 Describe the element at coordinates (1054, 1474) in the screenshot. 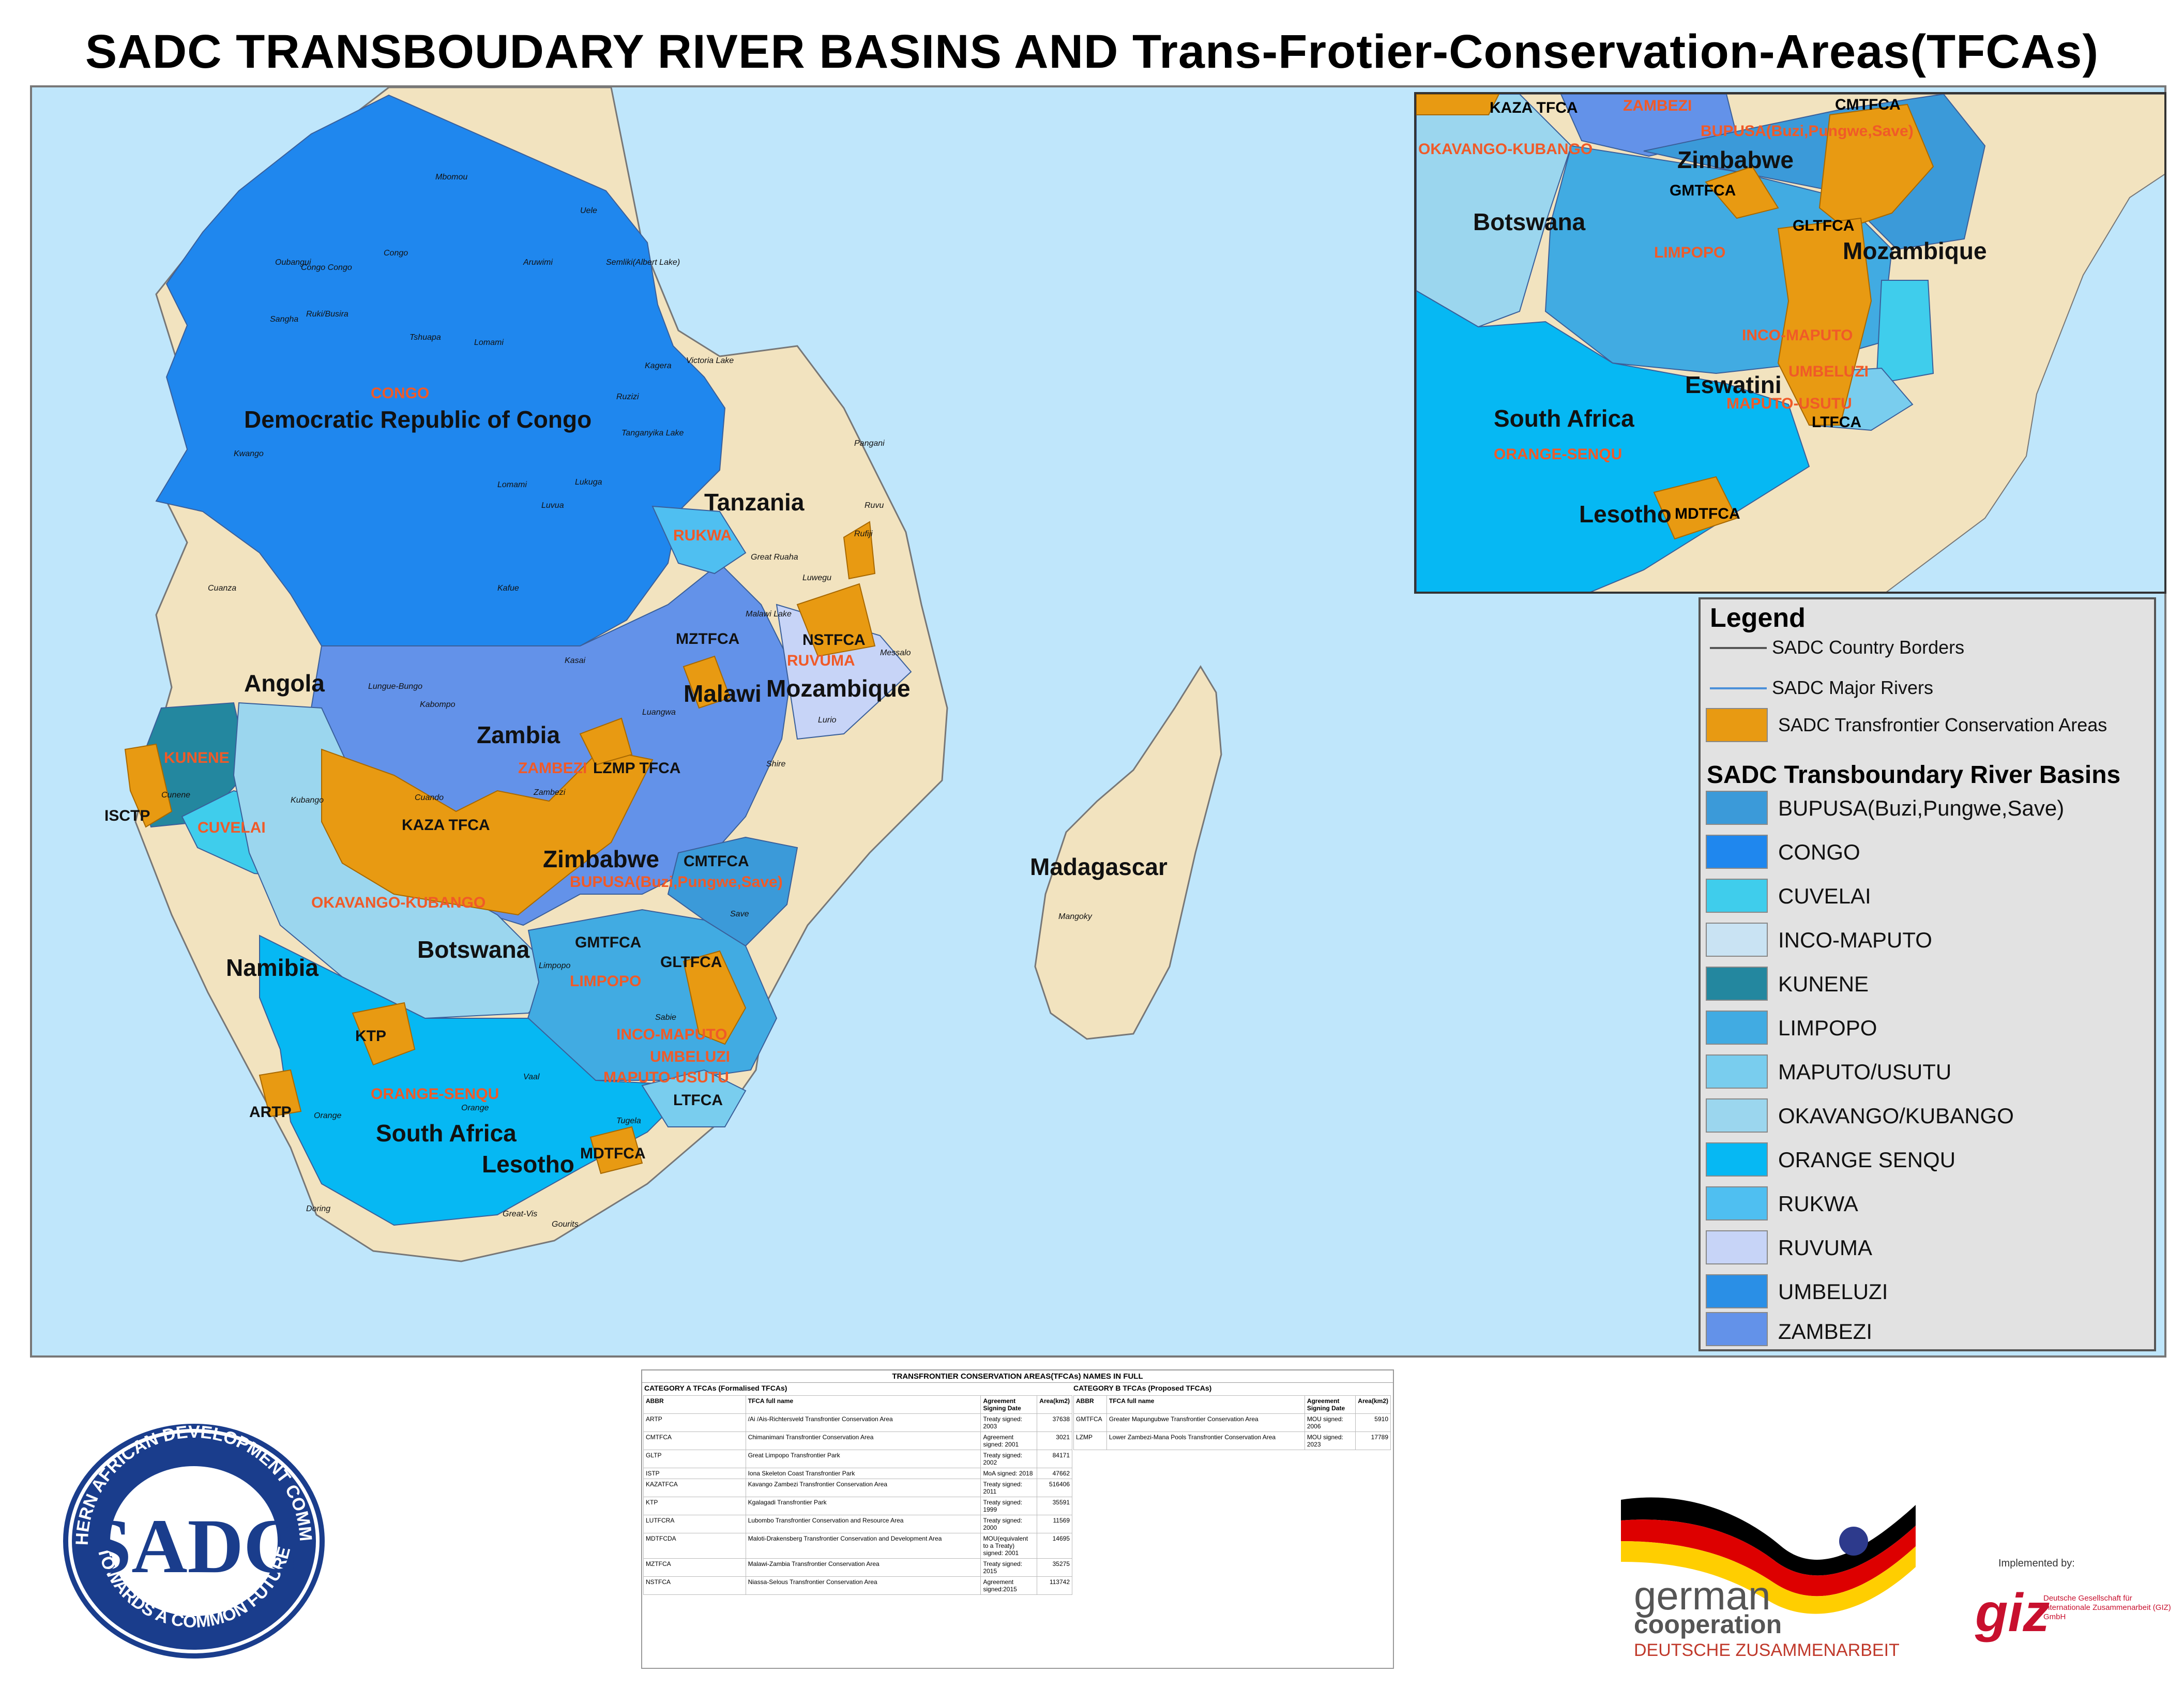

I see `table-cell: 47662` at that location.